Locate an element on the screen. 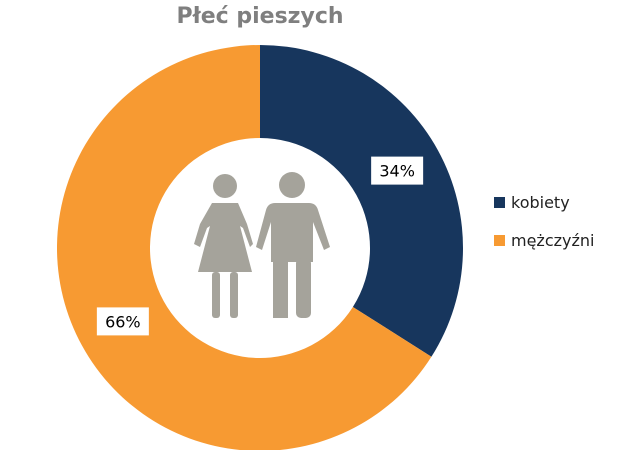  legend-swatch-mezczyzni is located at coordinates (499, 240).